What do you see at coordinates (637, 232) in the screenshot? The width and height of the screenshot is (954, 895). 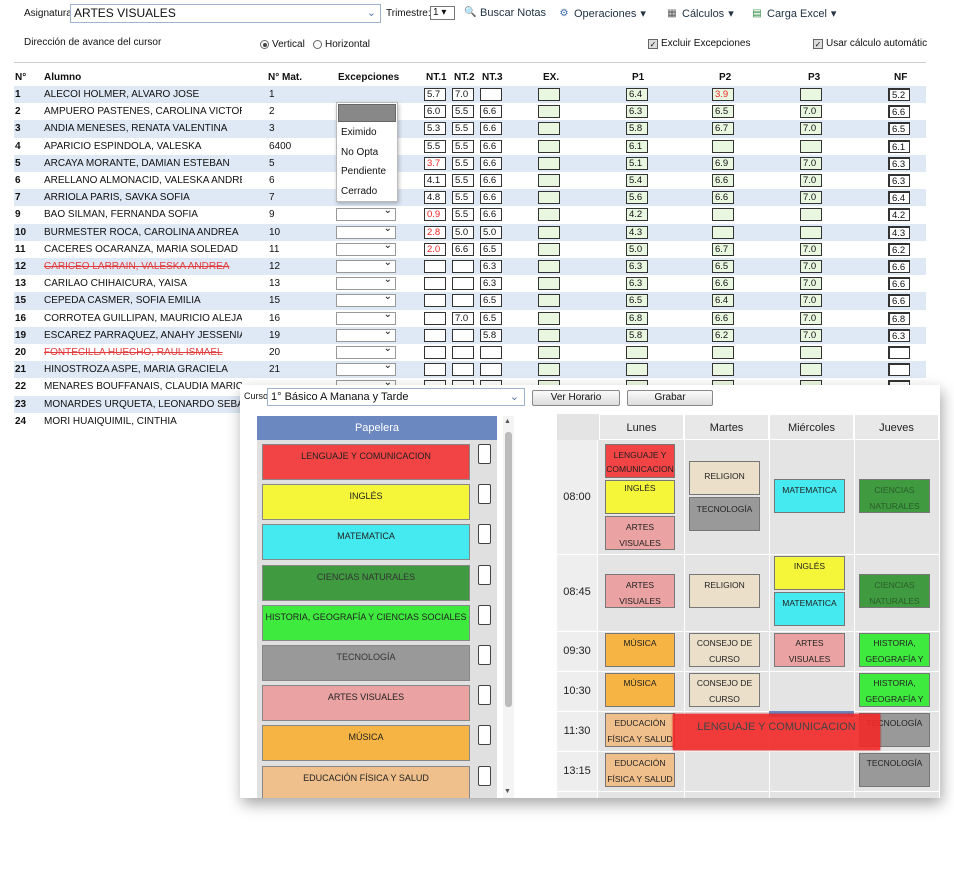 I see `p1-input: 4.3` at bounding box center [637, 232].